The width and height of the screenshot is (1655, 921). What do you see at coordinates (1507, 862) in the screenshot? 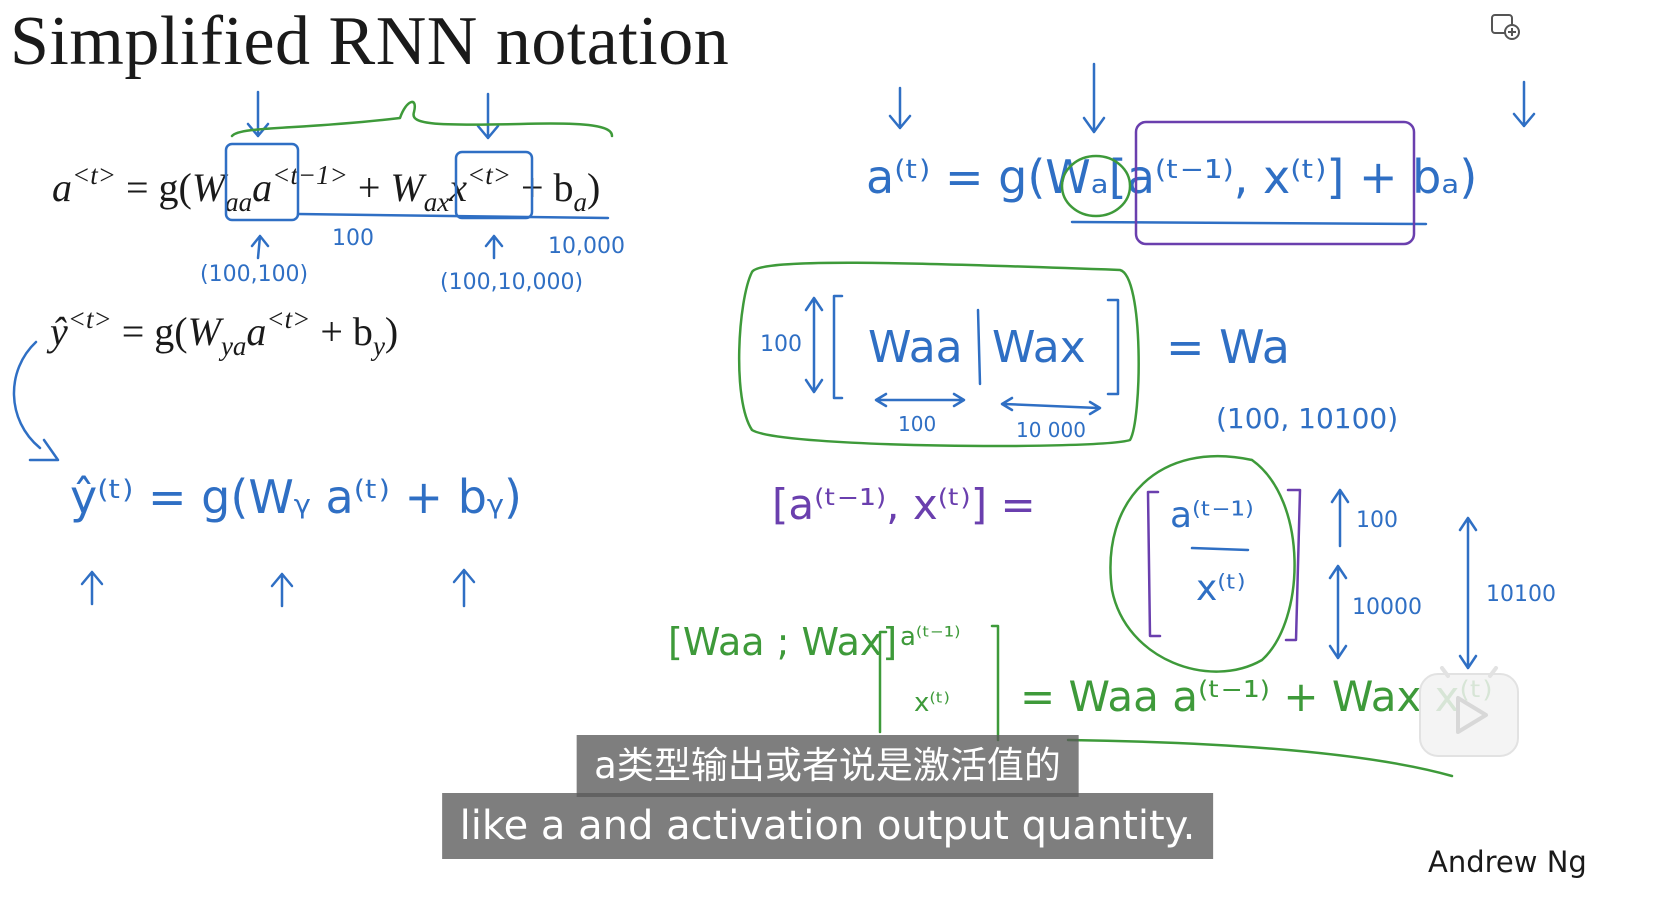
I see `author-credit: Andrew Ng` at bounding box center [1507, 862].